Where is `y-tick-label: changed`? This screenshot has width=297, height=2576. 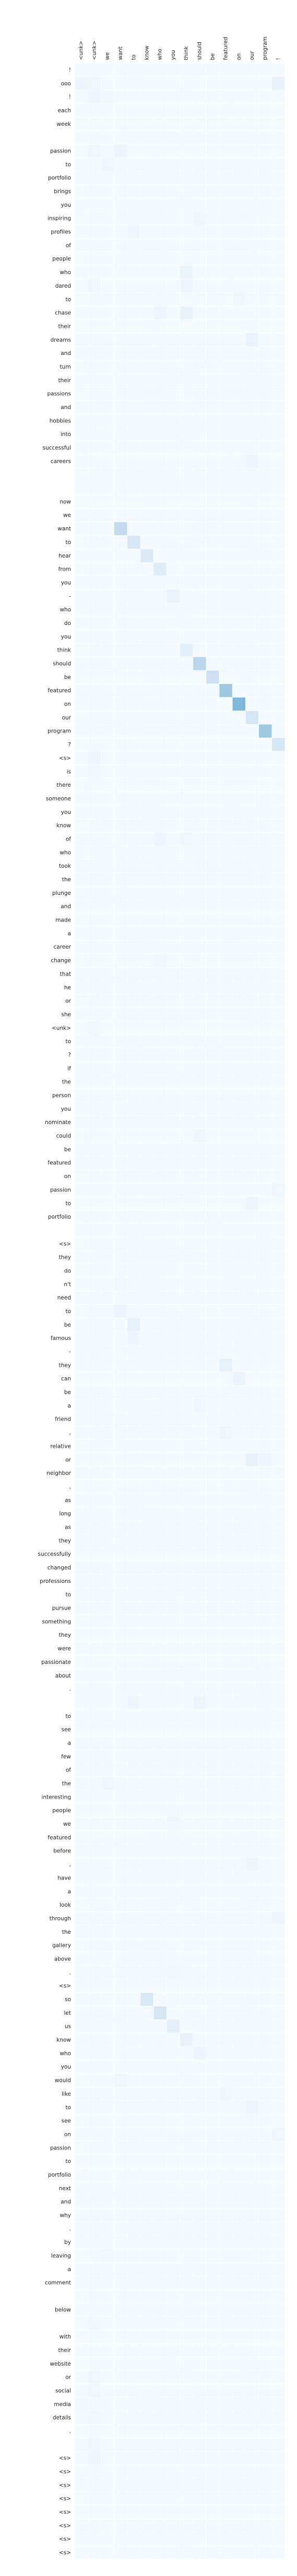 y-tick-label: changed is located at coordinates (59, 1568).